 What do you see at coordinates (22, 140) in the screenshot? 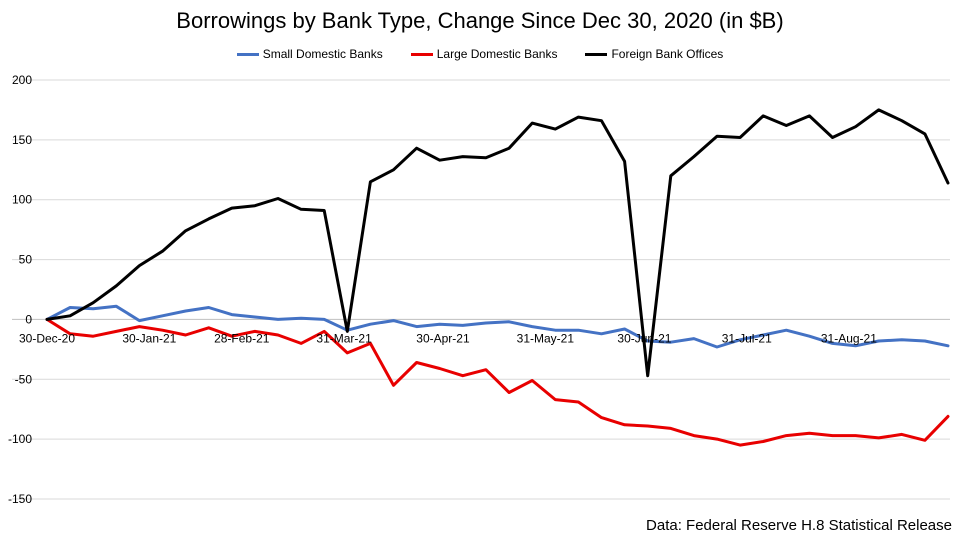
I see `y-tick-label: 150` at bounding box center [22, 140].